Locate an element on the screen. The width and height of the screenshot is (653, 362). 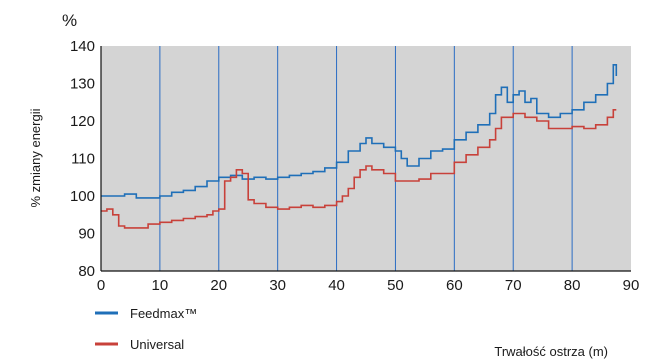
legend-label-feedmax: Feedmax™ is located at coordinates (163, 313).